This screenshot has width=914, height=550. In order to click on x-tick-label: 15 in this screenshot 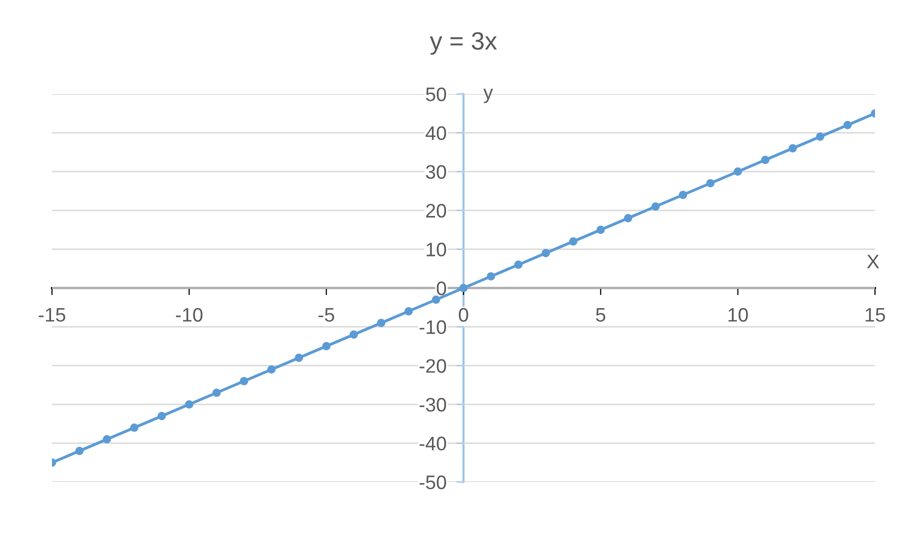, I will do `click(875, 315)`.